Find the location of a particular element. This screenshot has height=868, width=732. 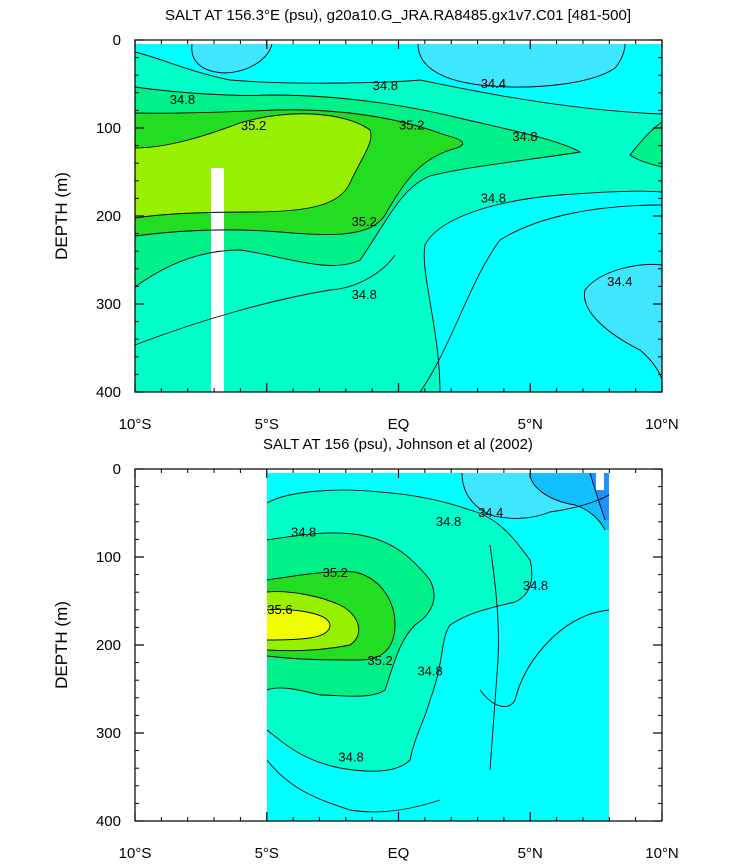

salinity-fill-34.2 is located at coordinates (569, 501).